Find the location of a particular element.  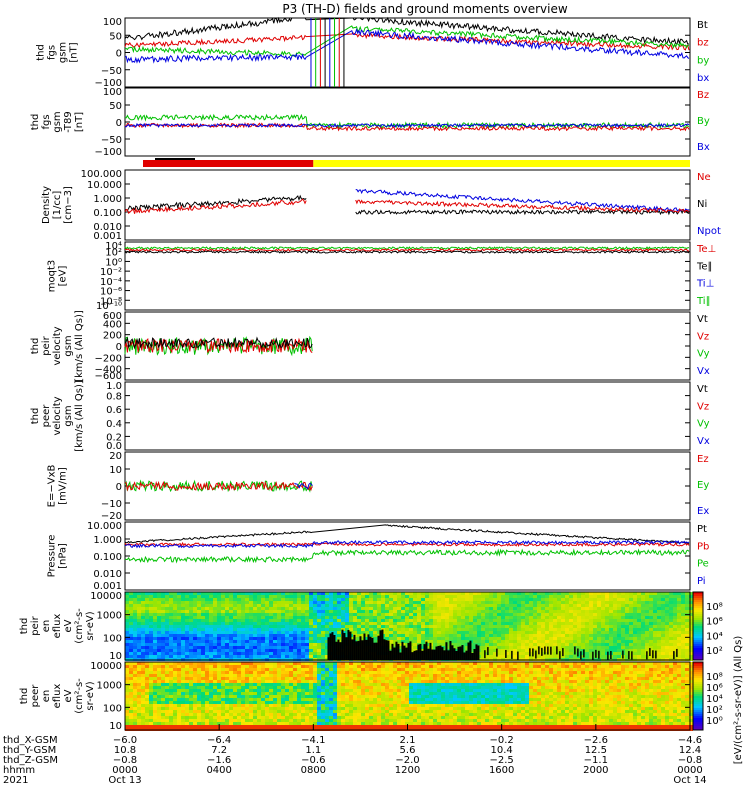

y-tick-label: 0.001 is located at coordinates (107, 586).